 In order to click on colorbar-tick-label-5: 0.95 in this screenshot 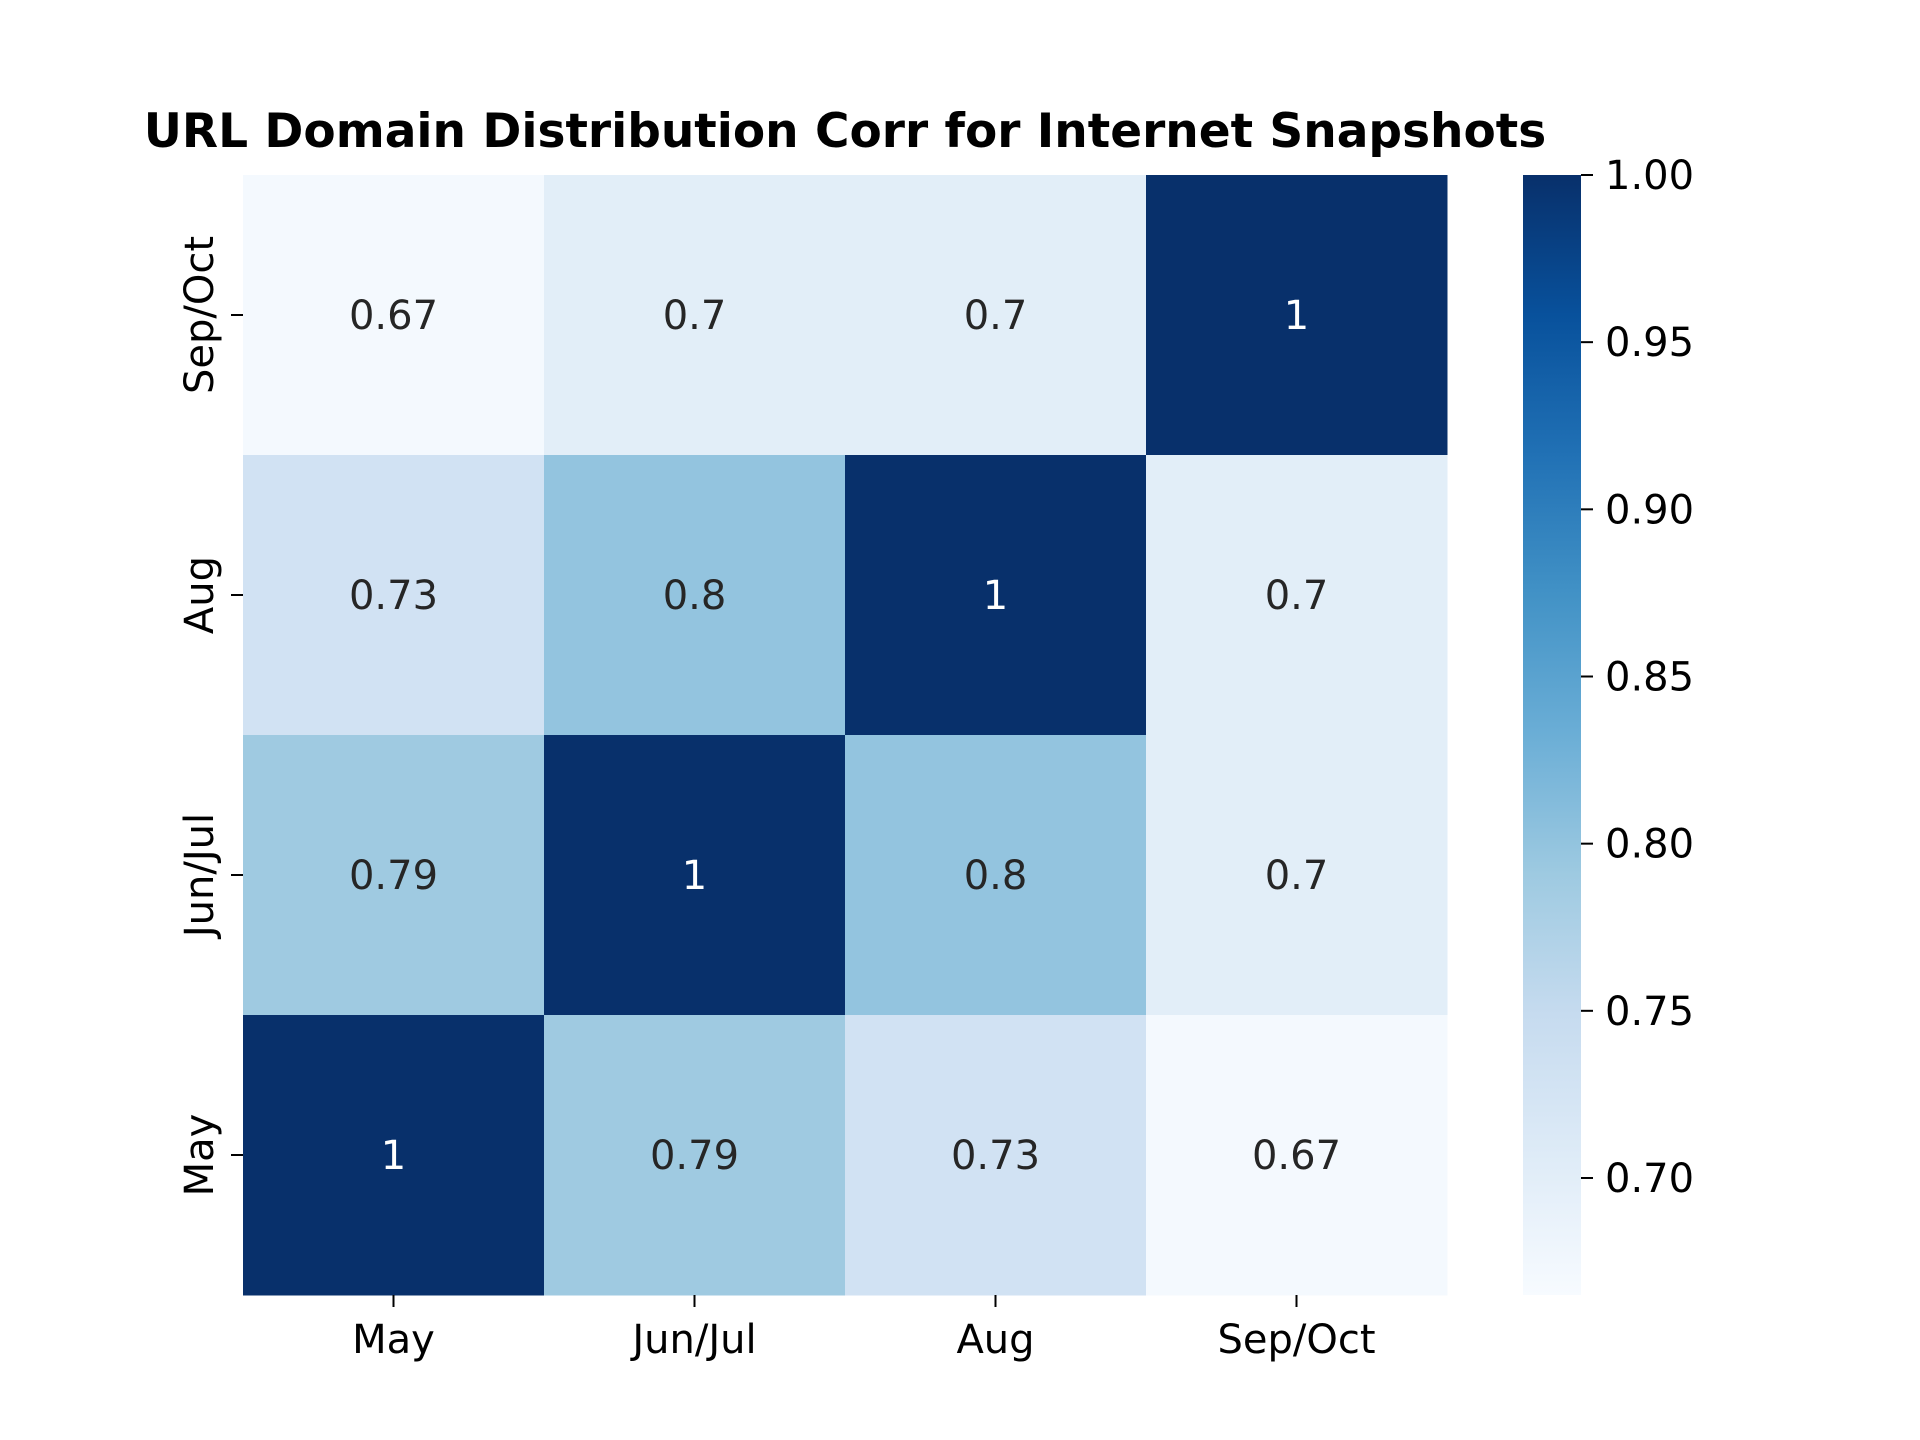, I will do `click(1649, 343)`.